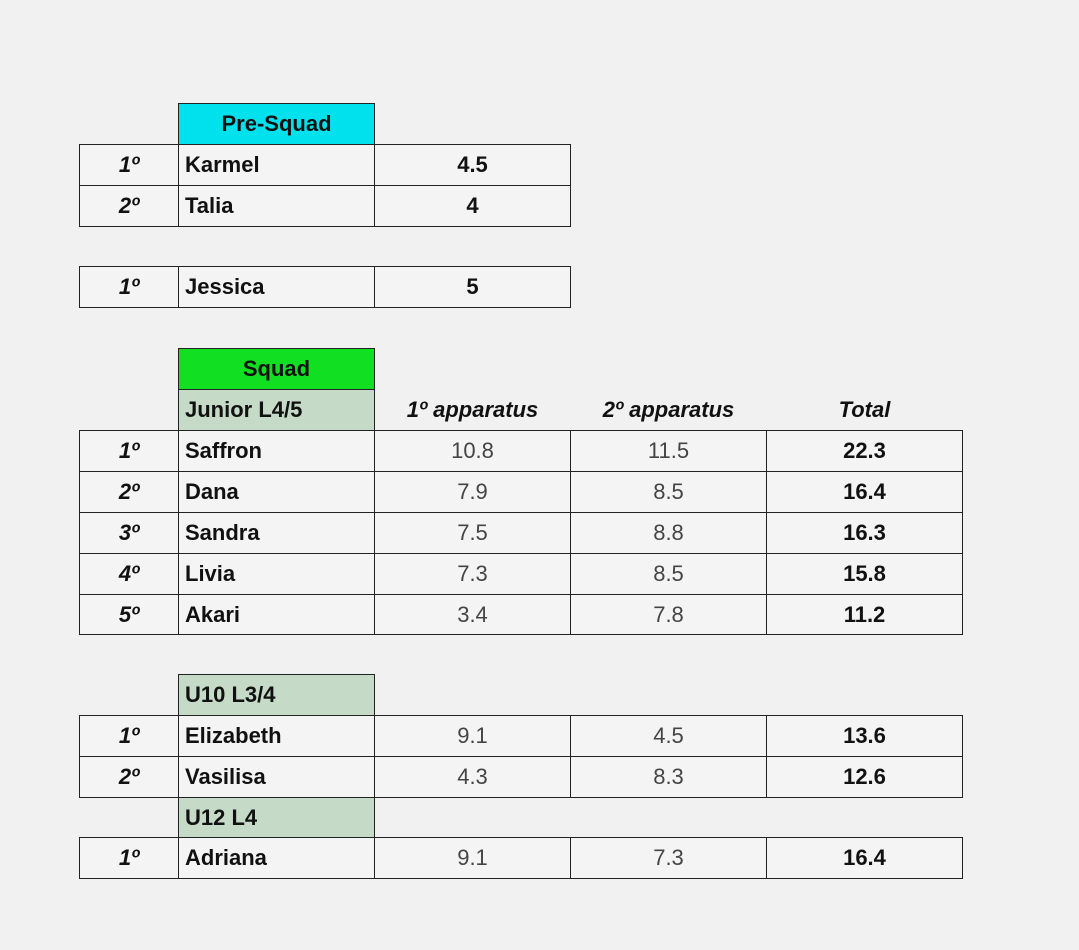 This screenshot has height=950, width=1079. Describe the element at coordinates (276, 369) in the screenshot. I see `squad-header: Squad` at that location.